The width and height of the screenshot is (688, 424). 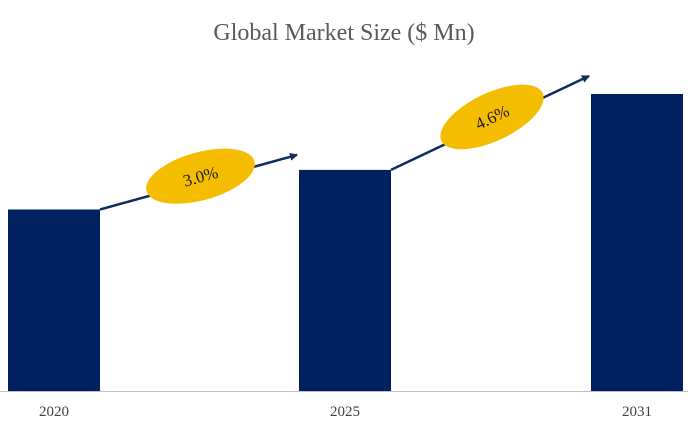 I want to click on bar-2025, so click(x=345, y=280).